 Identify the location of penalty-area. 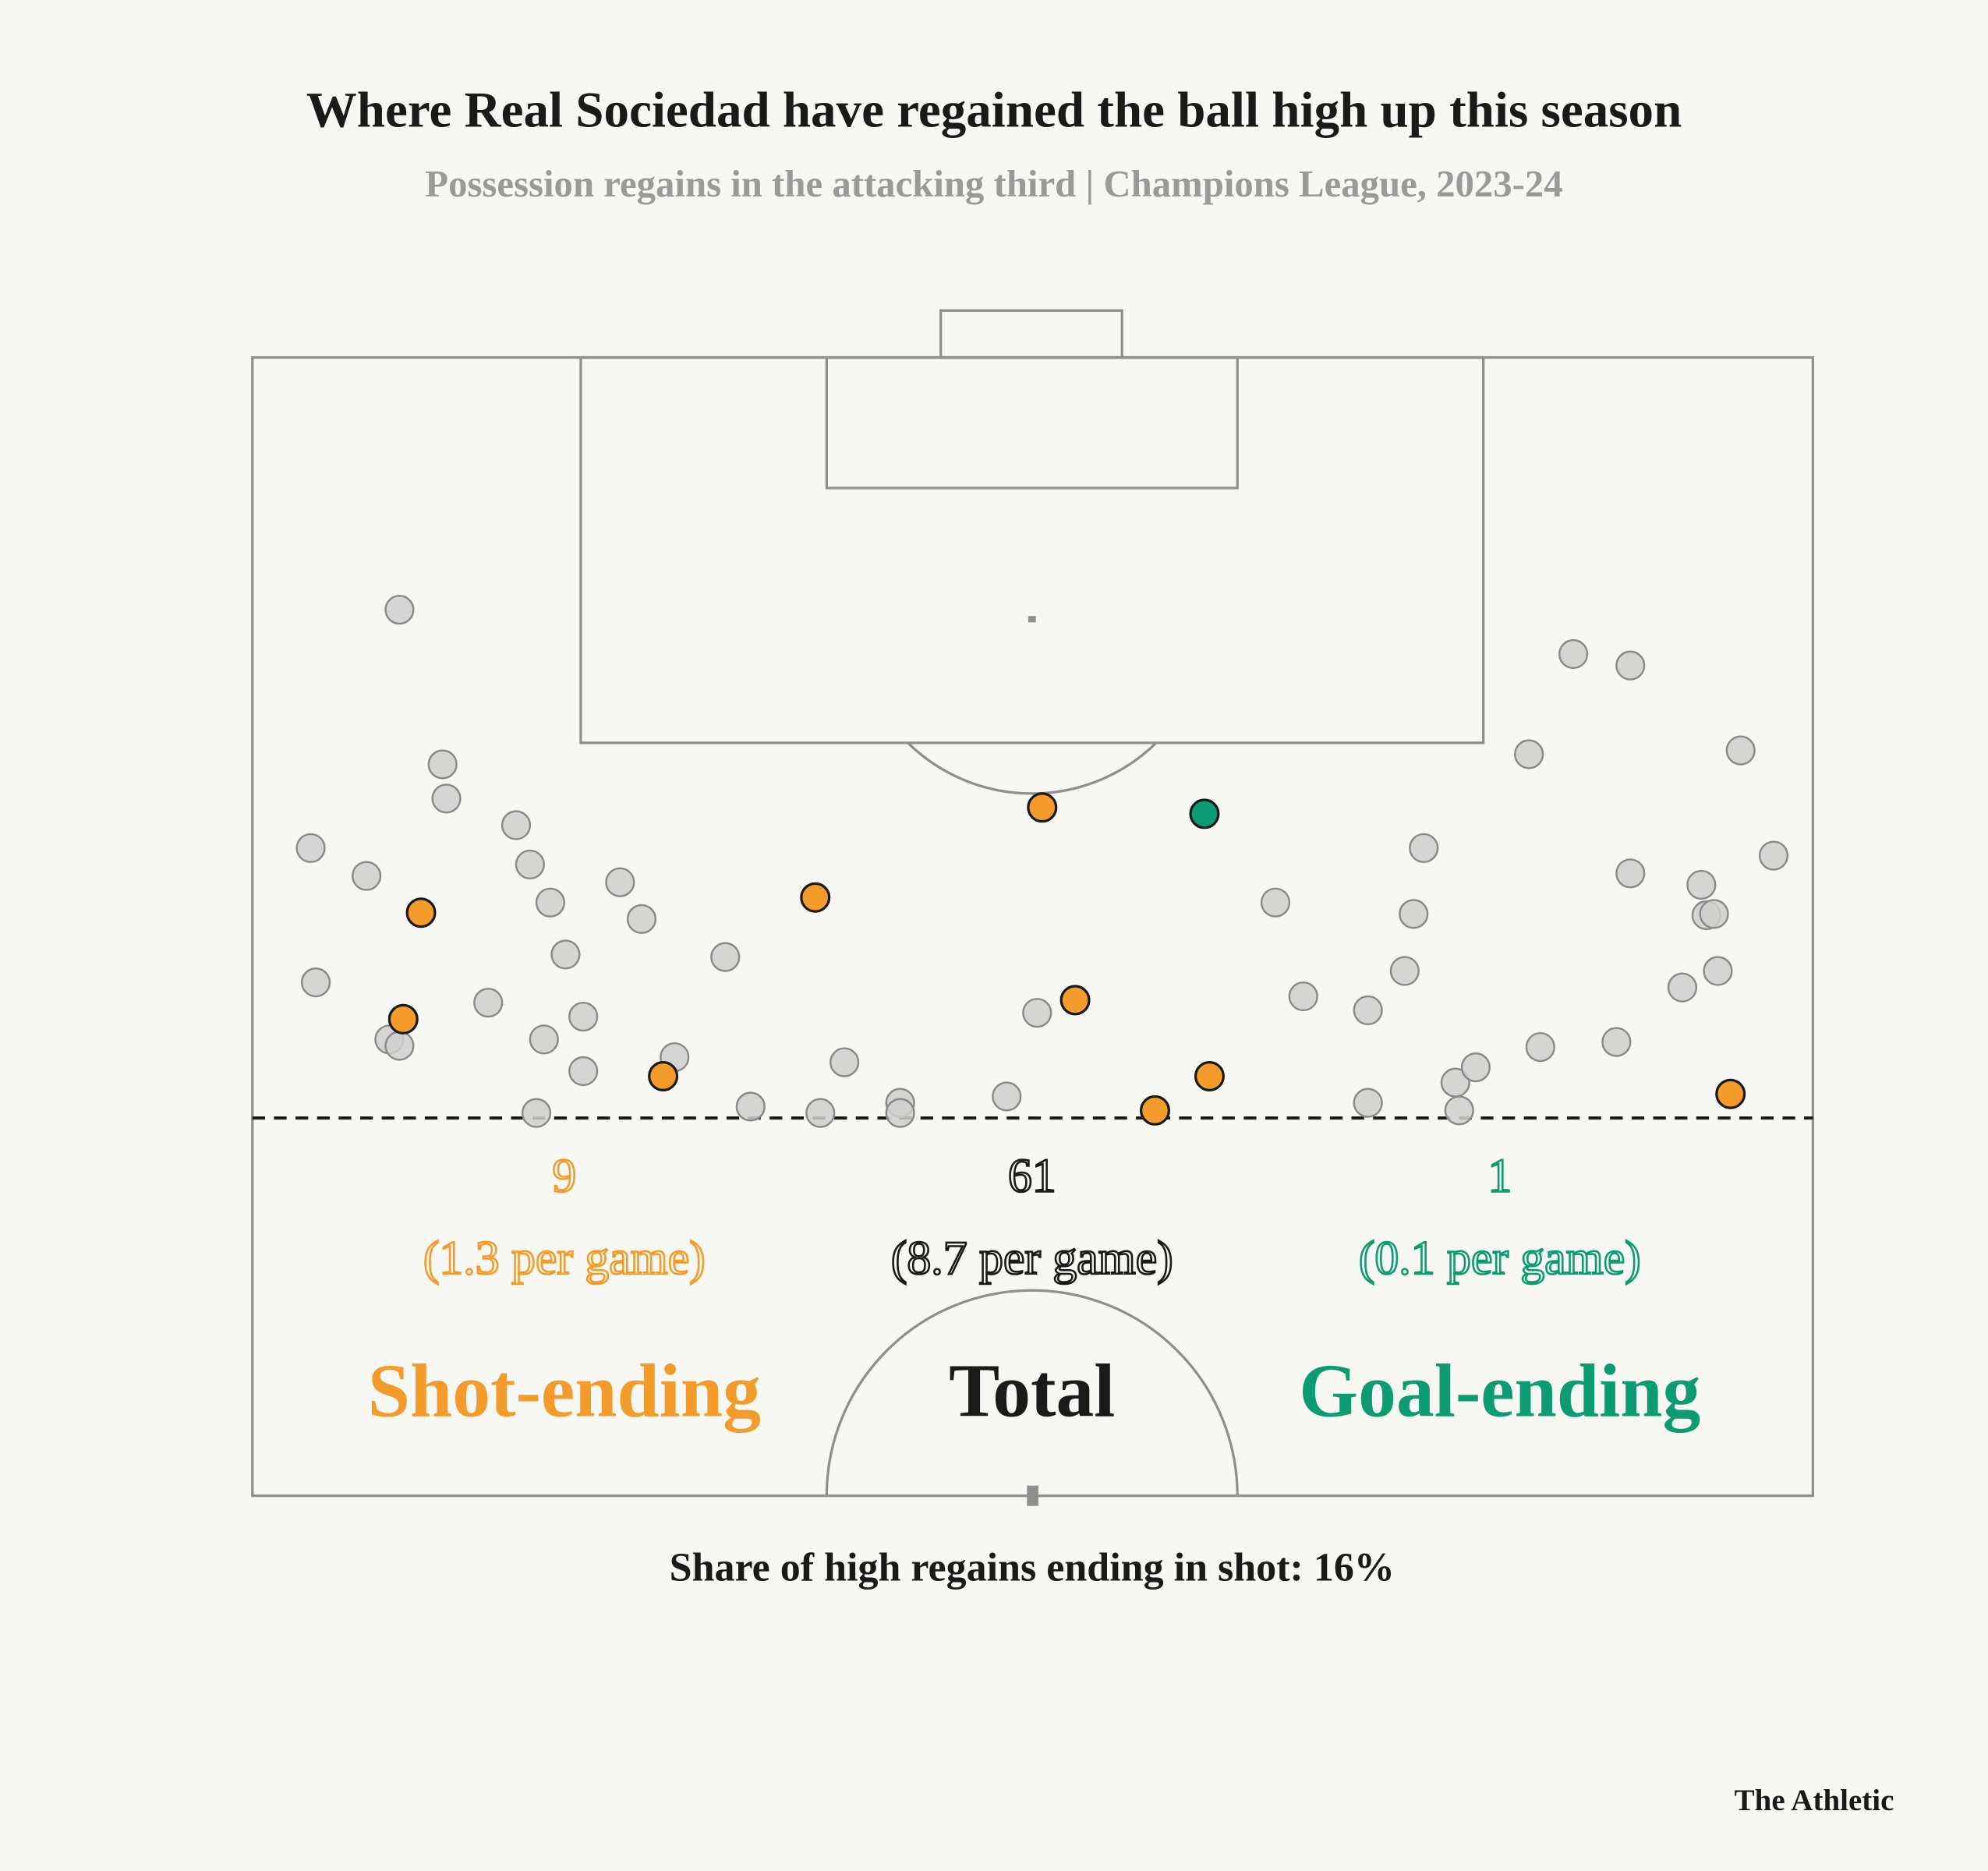
(1032, 550).